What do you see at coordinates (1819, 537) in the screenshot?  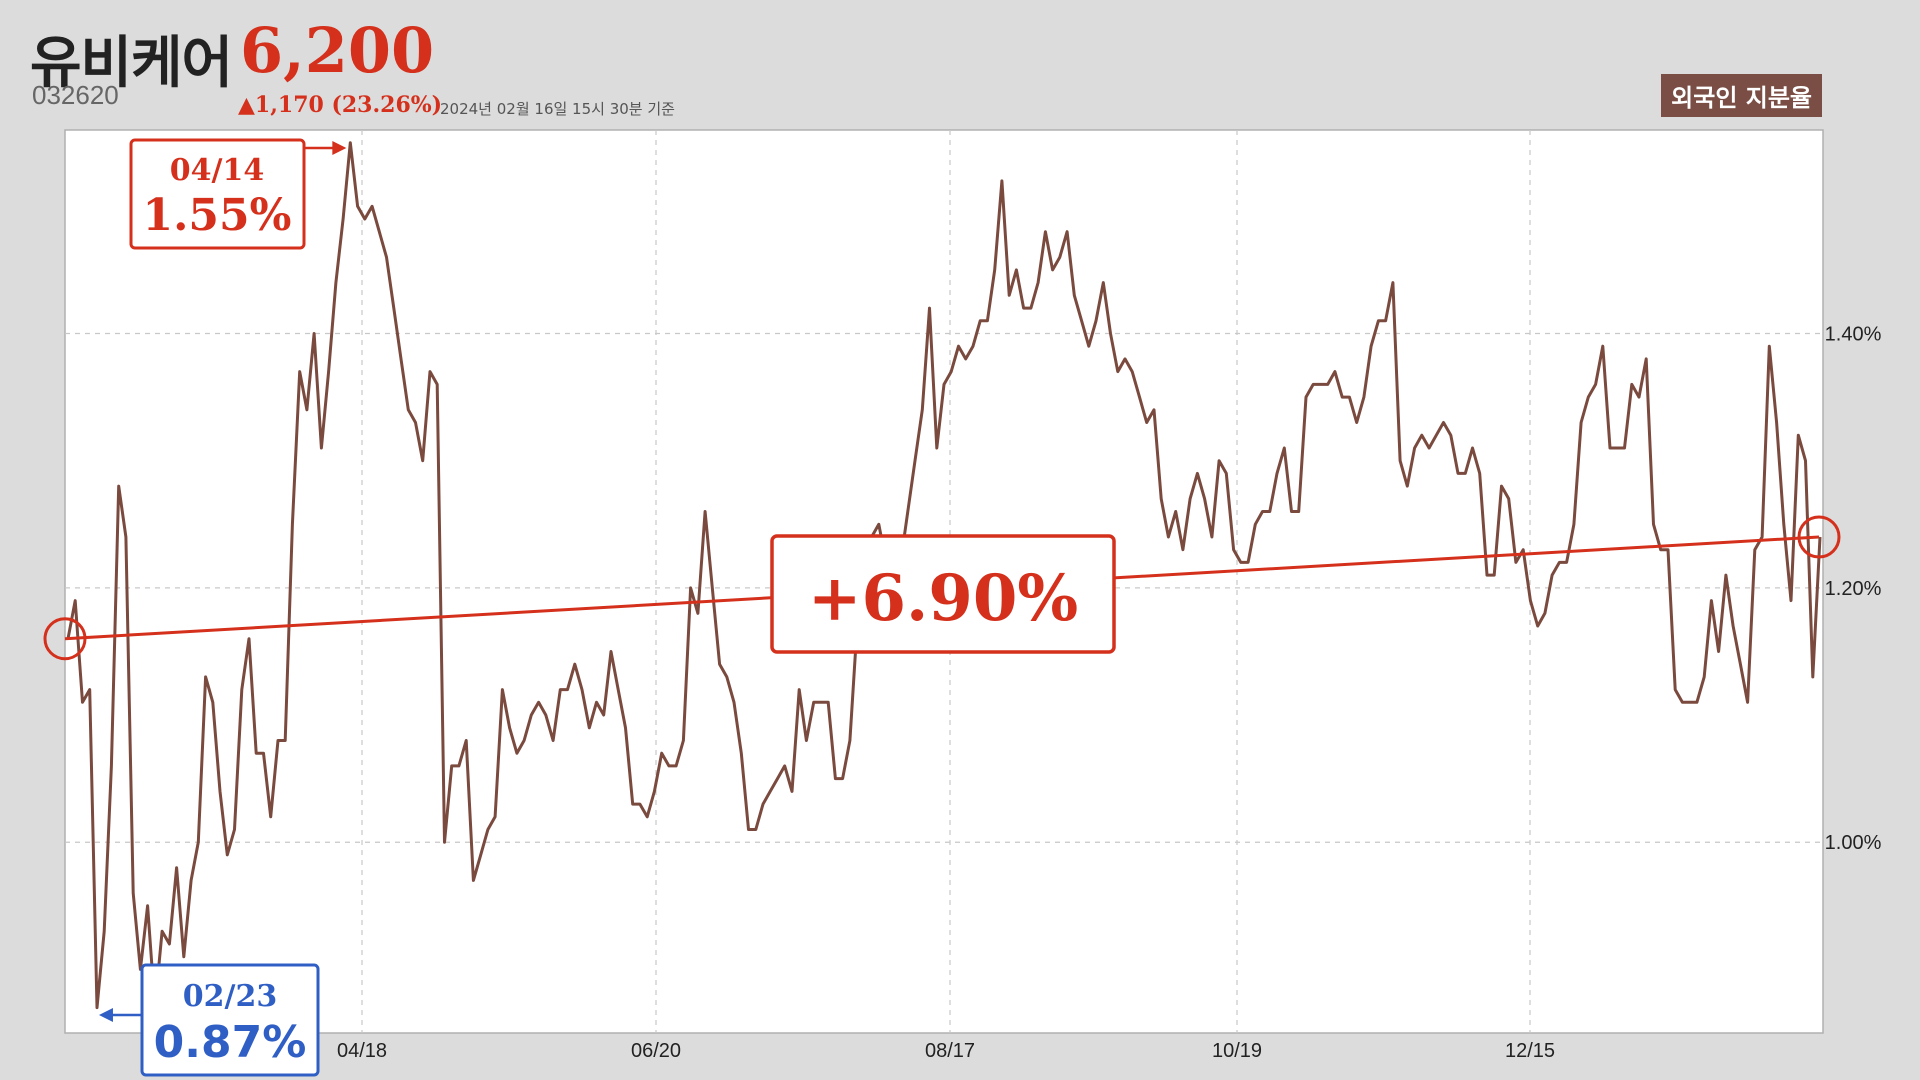 I see `end-marker` at bounding box center [1819, 537].